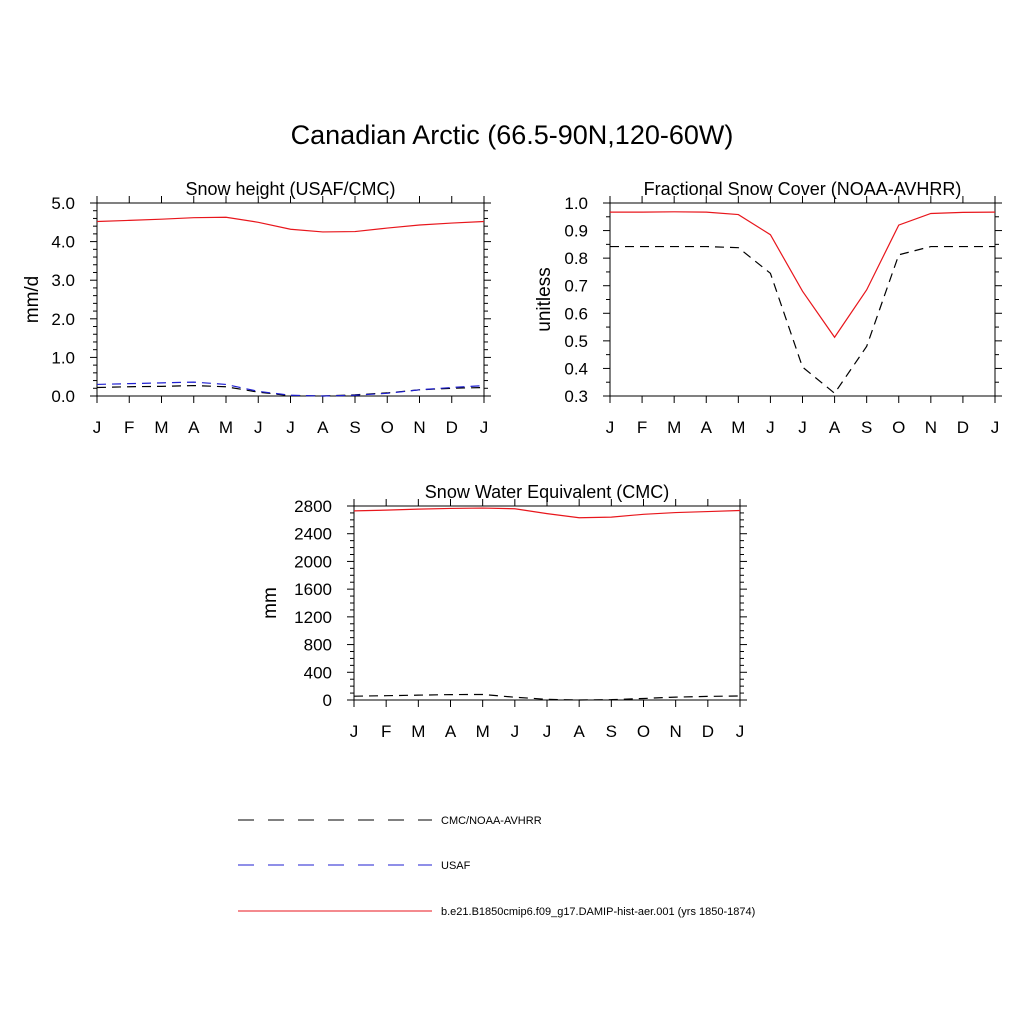 The height and width of the screenshot is (1024, 1024). I want to click on y-tick-label: 0.5, so click(576, 341).